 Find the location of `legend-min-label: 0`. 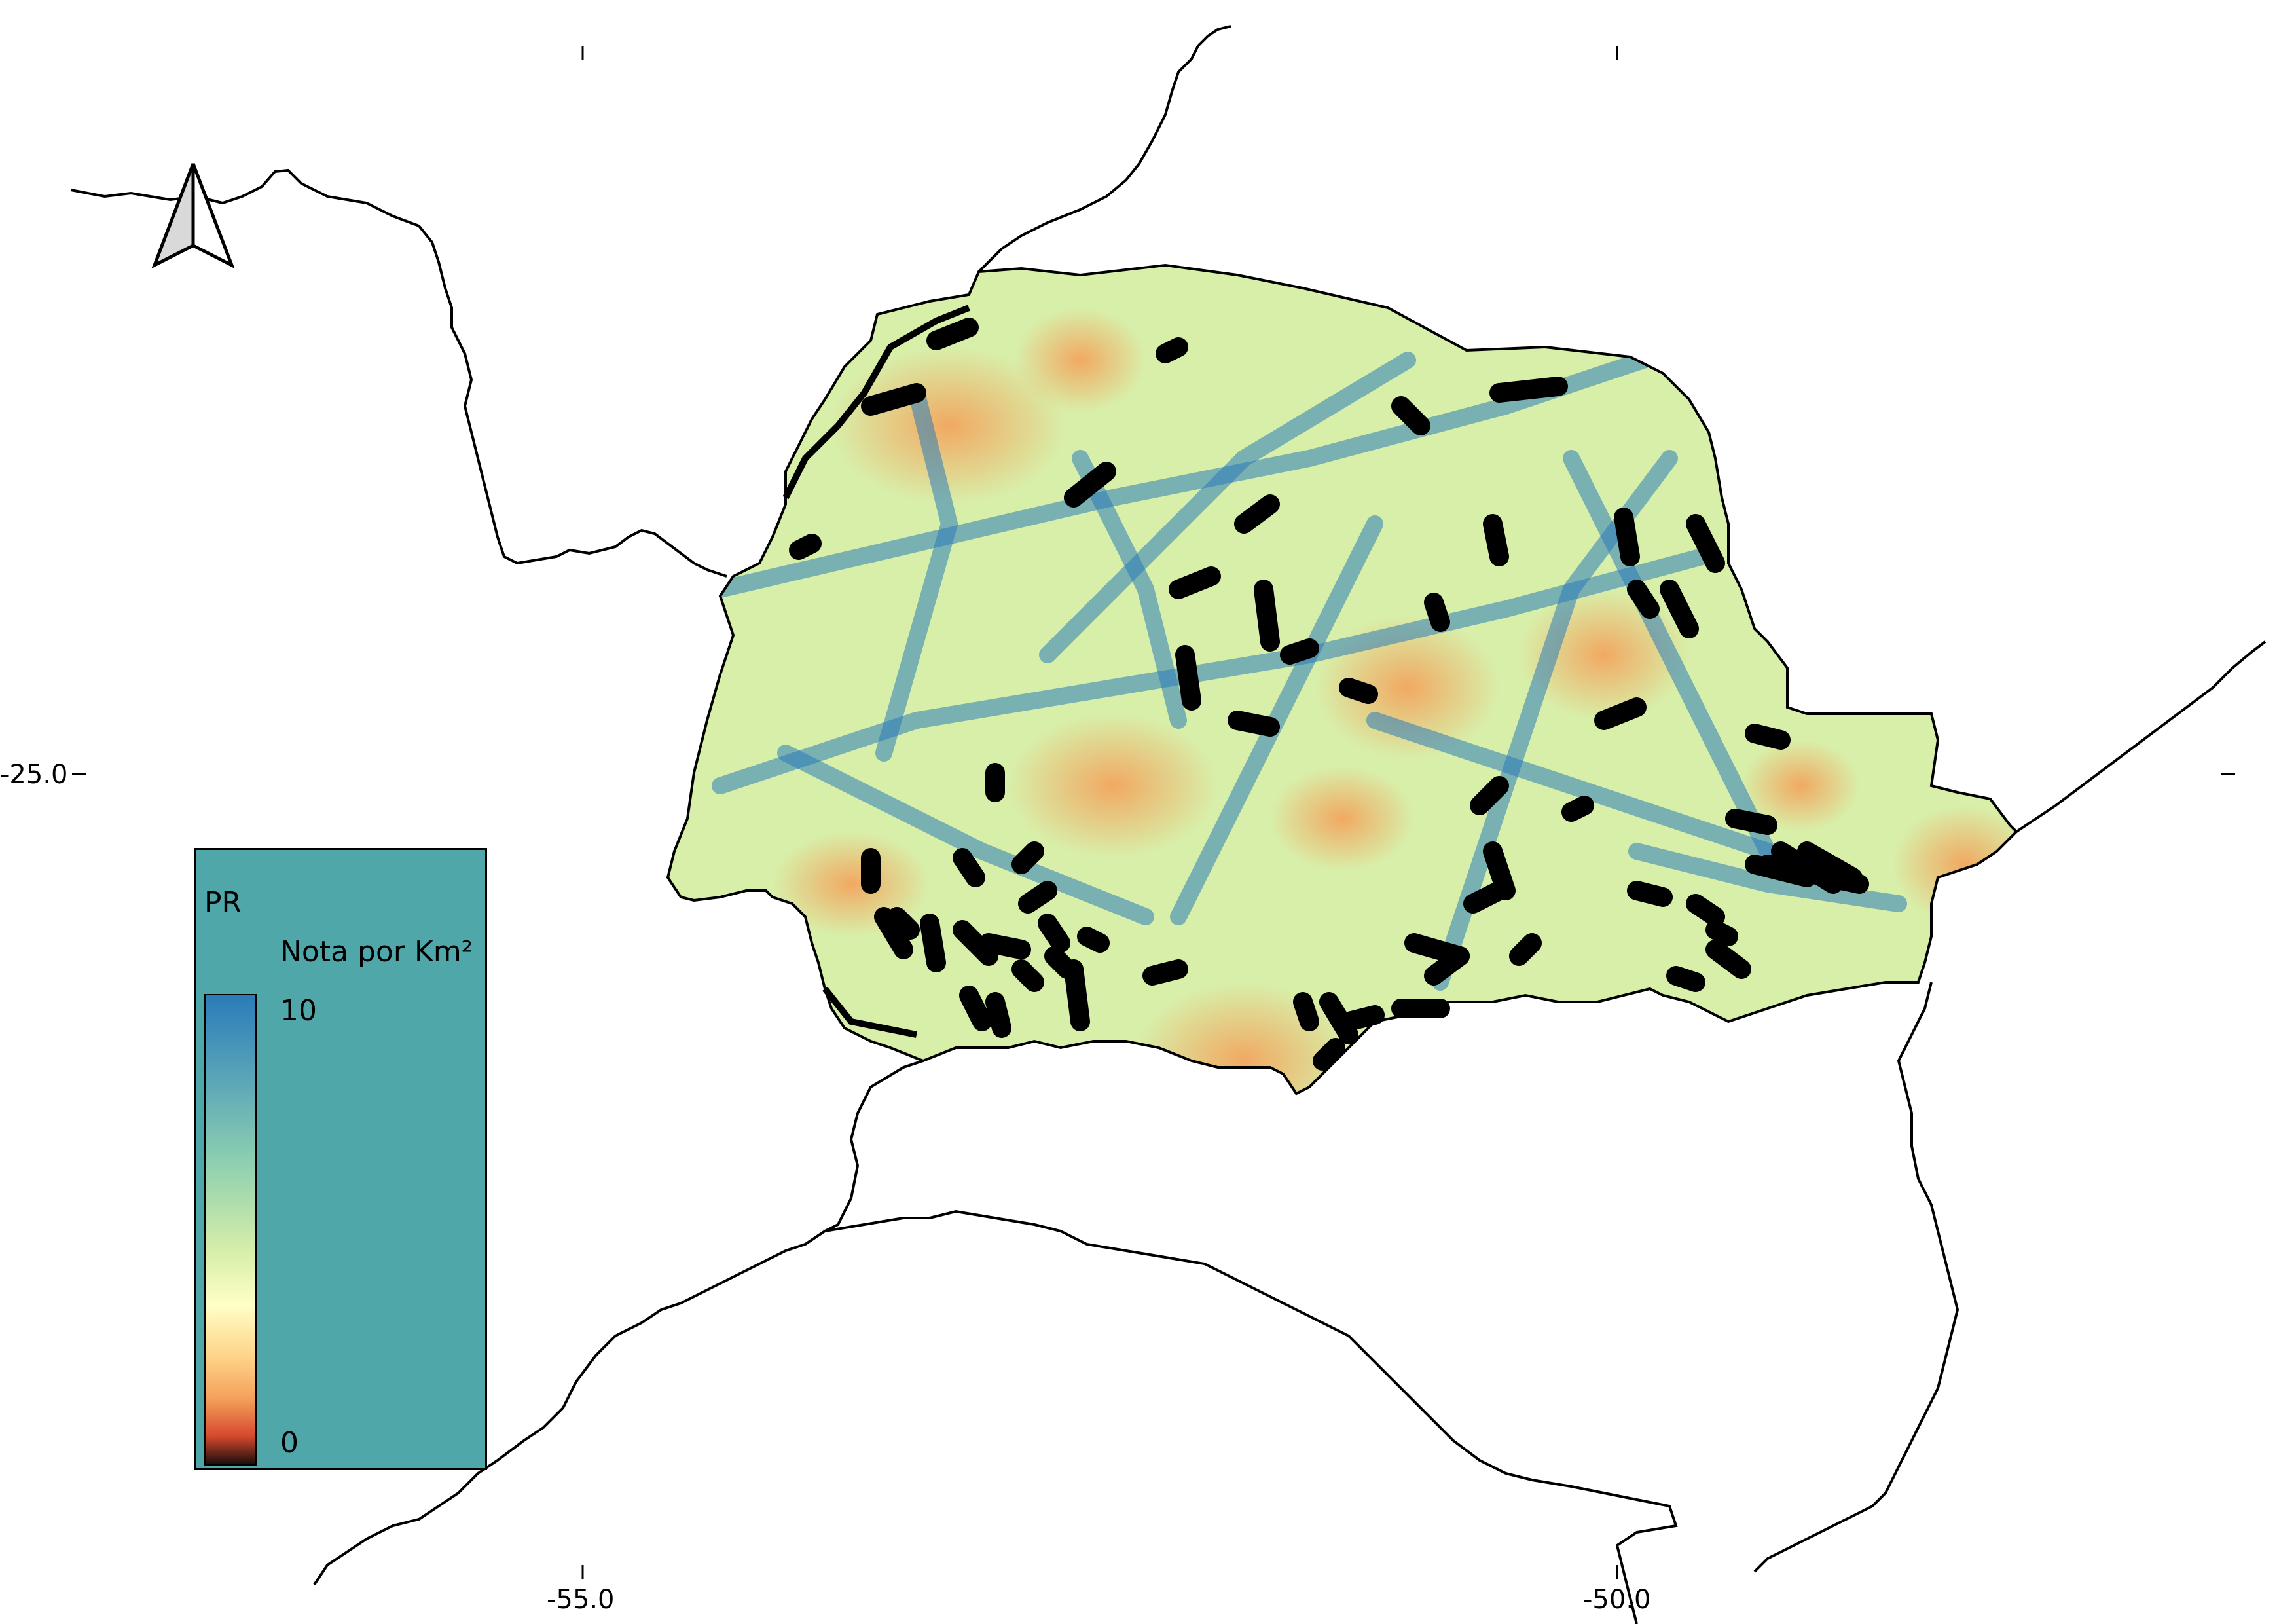

legend-min-label: 0 is located at coordinates (289, 1443).